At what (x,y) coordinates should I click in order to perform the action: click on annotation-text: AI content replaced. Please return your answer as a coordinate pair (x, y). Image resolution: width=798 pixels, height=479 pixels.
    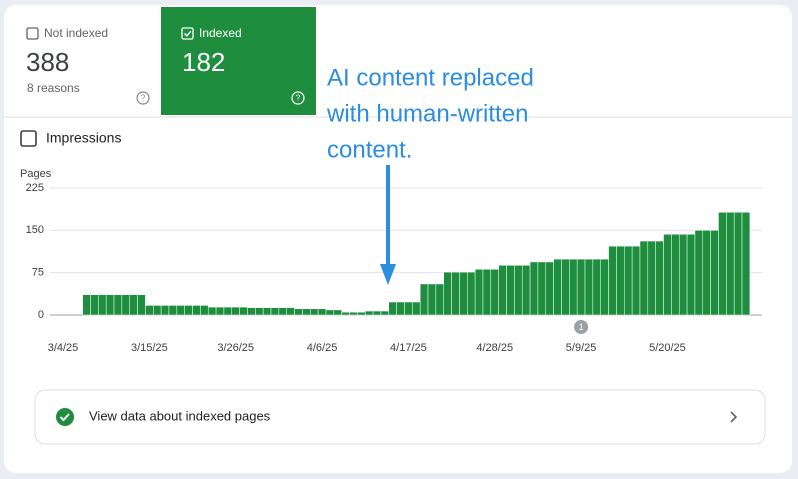
    Looking at the image, I should click on (430, 77).